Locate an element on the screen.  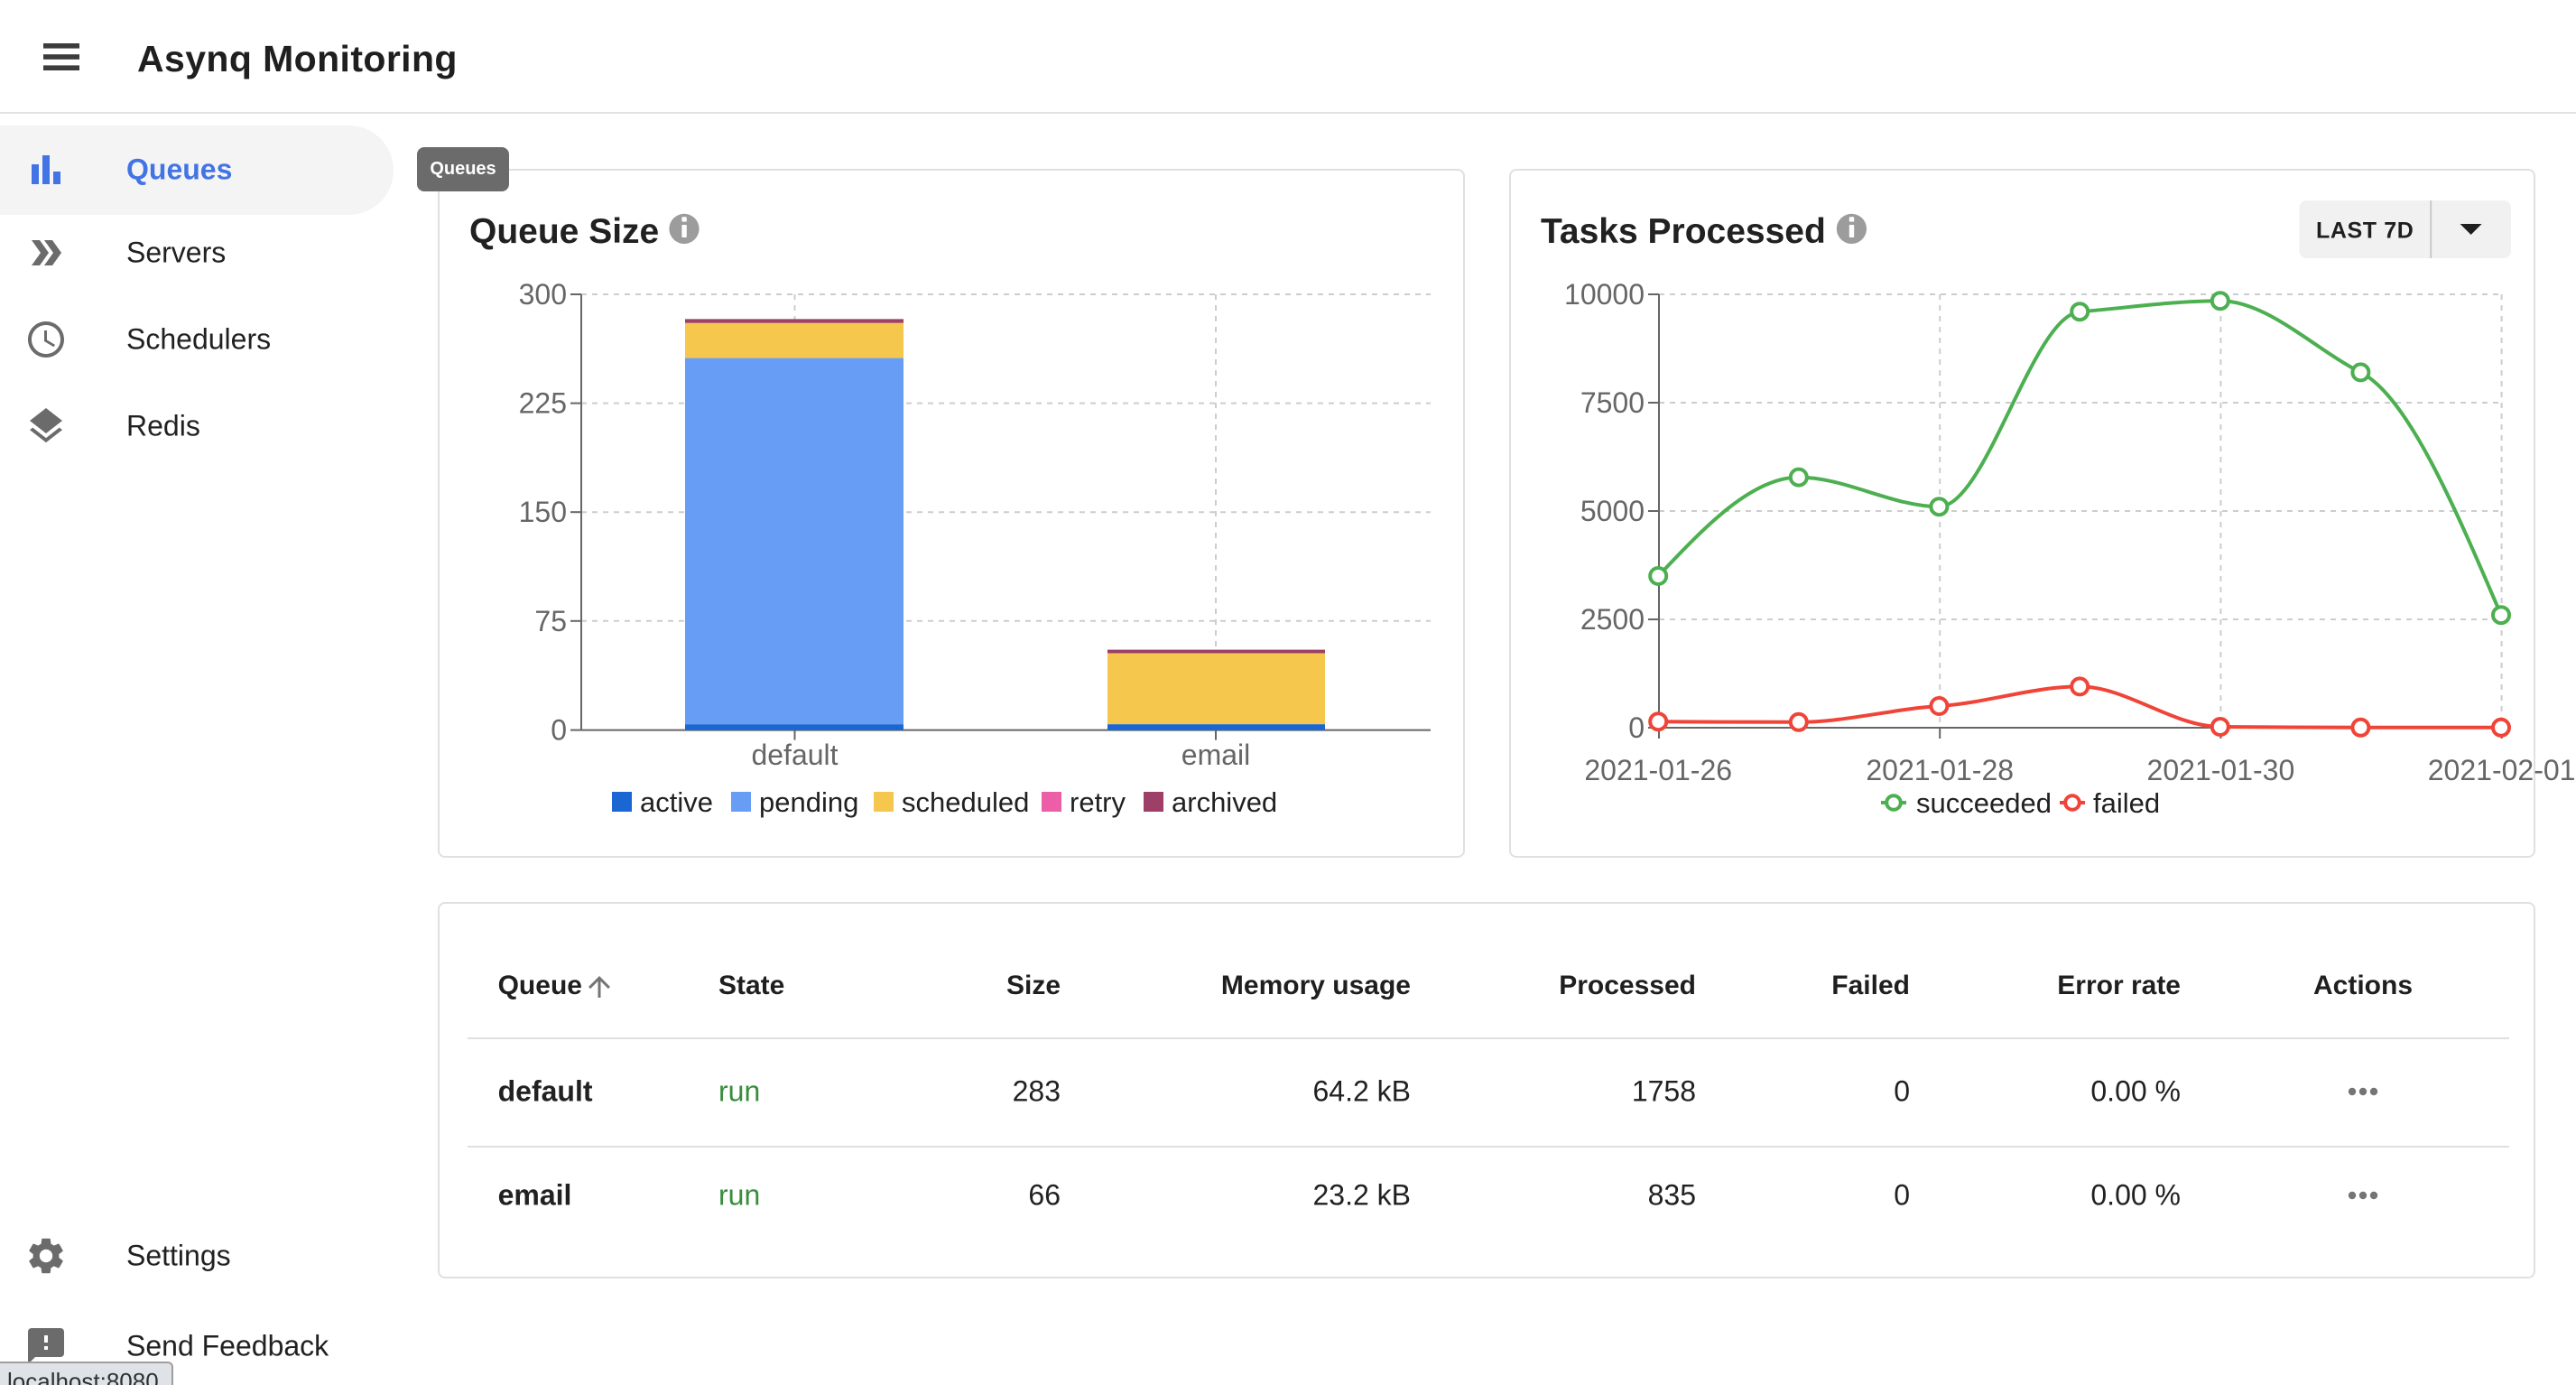
svg-text: scheduled is located at coordinates (966, 802).